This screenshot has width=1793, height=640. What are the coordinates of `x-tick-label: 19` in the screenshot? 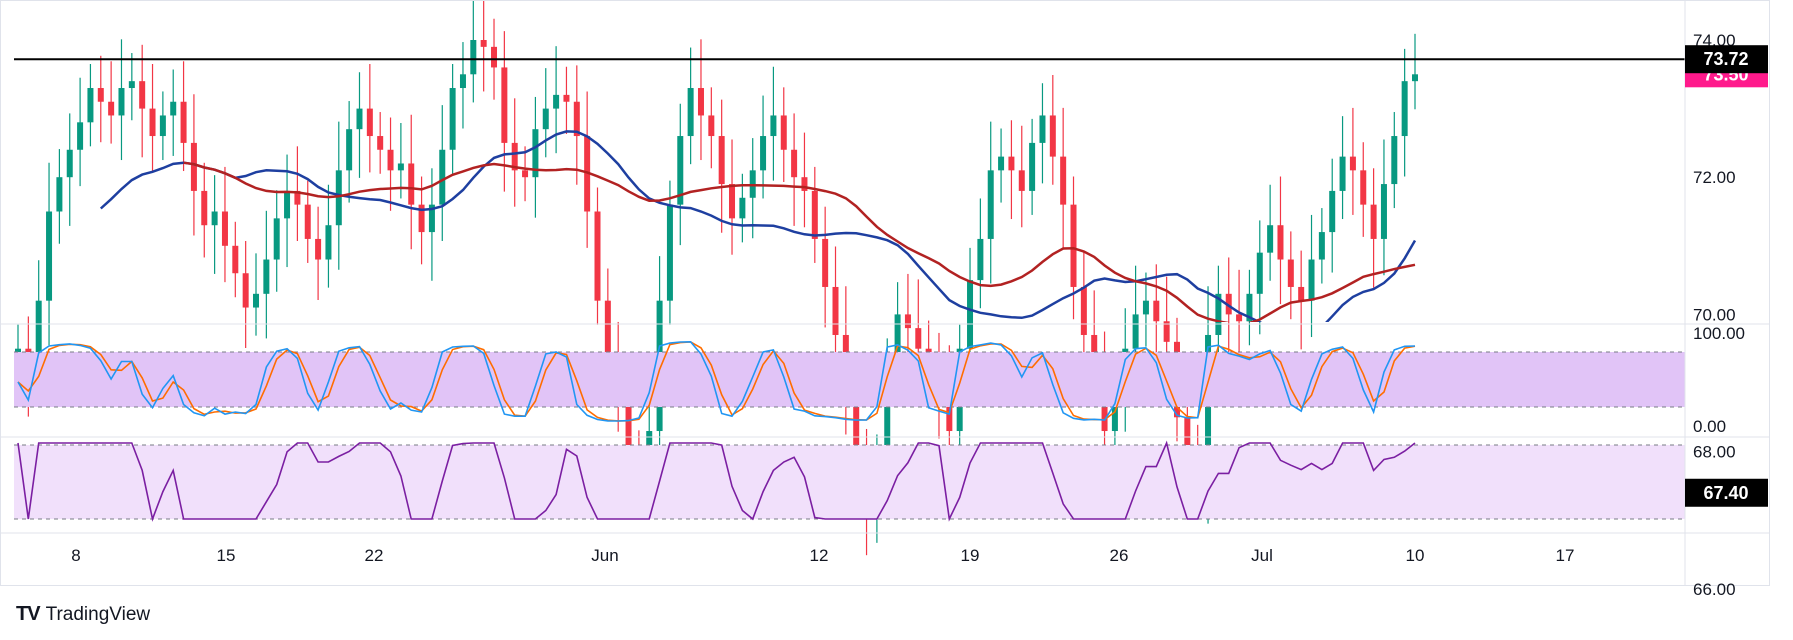 It's located at (970, 555).